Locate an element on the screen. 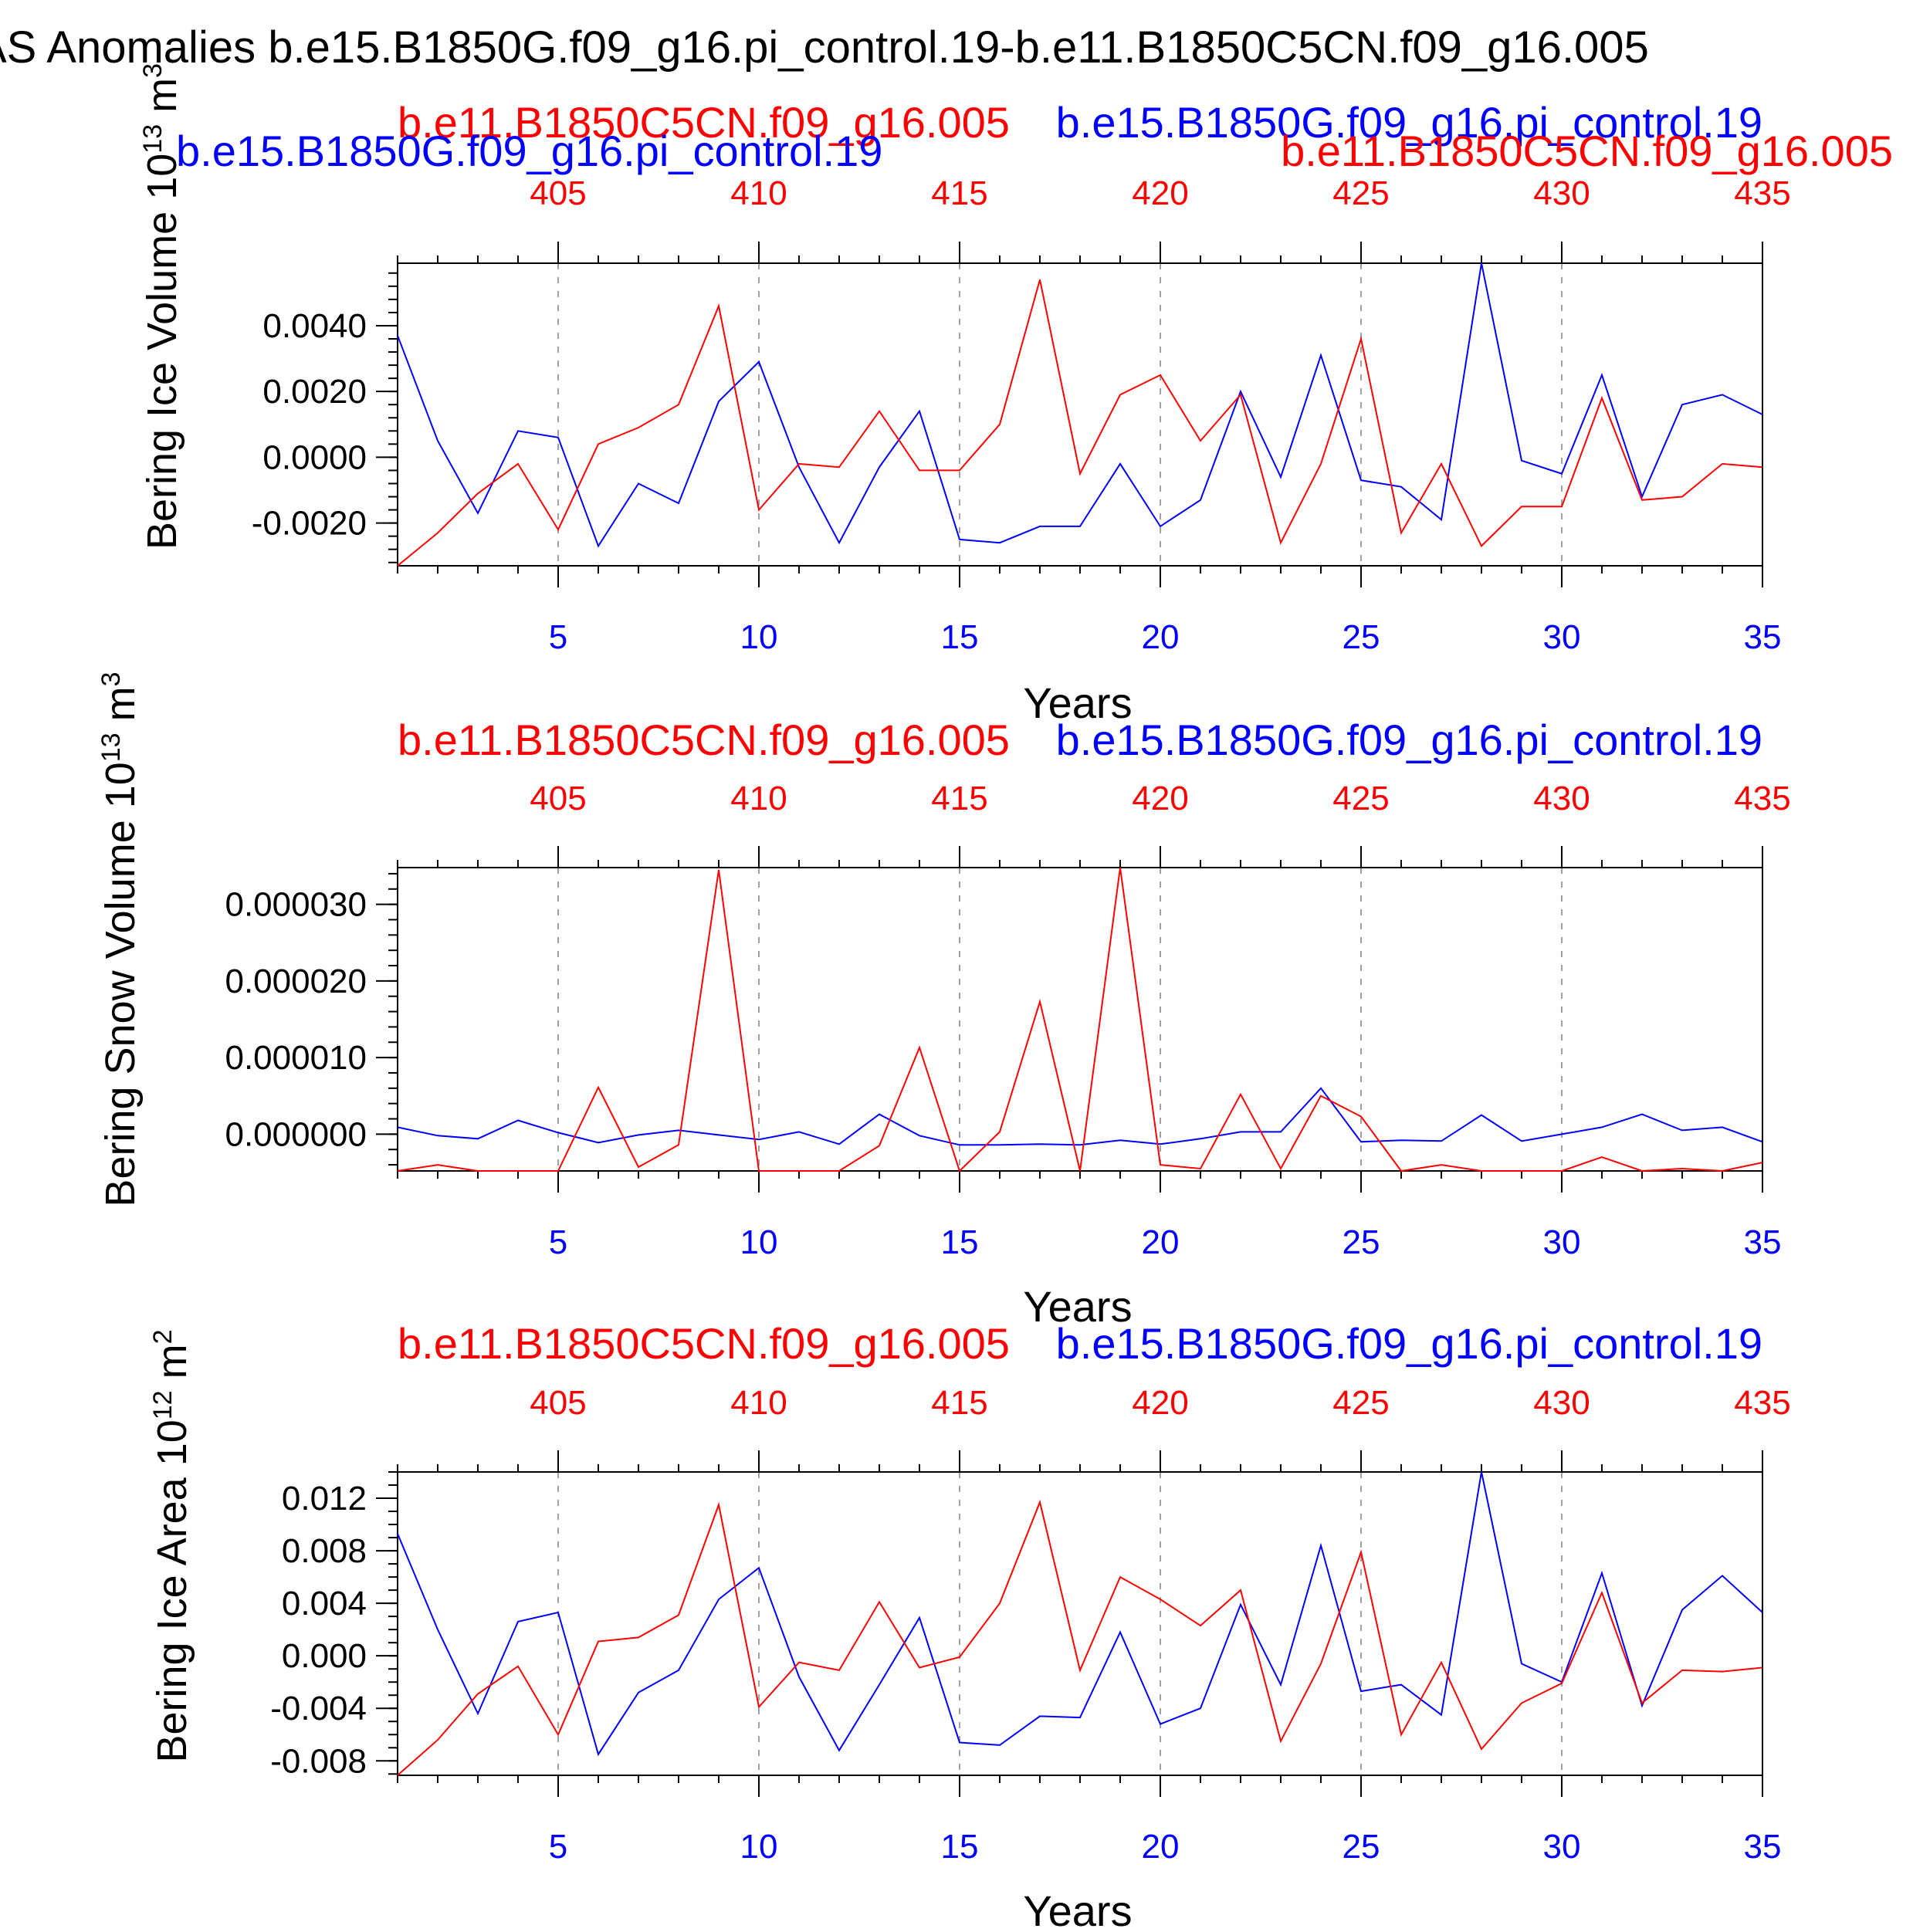 The image size is (1930, 1932). snow-volume-top-tick-label: 420 is located at coordinates (1160, 798).